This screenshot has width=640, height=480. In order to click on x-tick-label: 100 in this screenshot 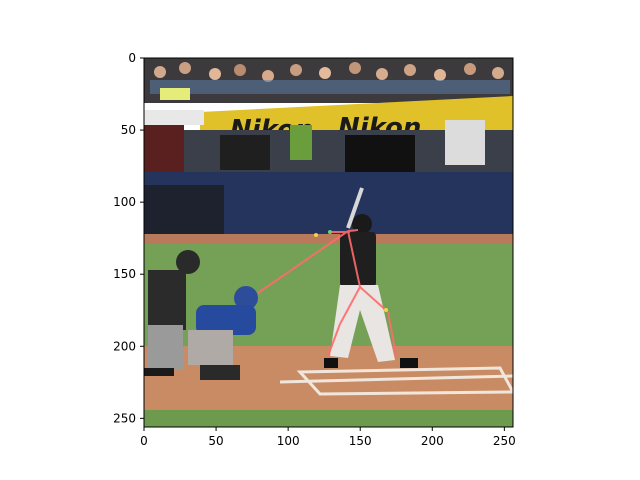, I will do `click(288, 441)`.